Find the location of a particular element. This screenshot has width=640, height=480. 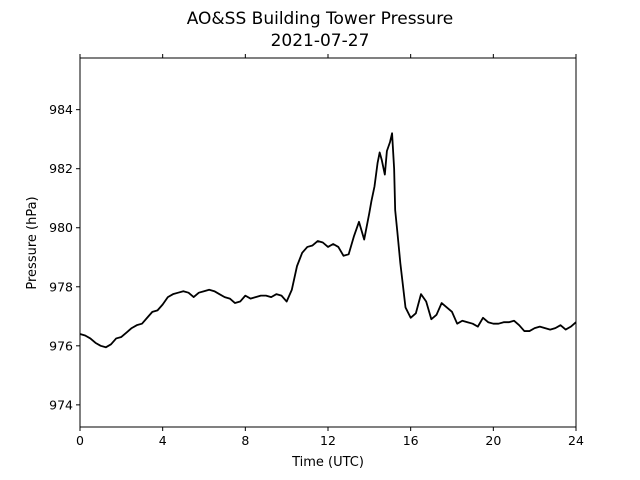

y-tick-label: 982 is located at coordinates (61, 168).